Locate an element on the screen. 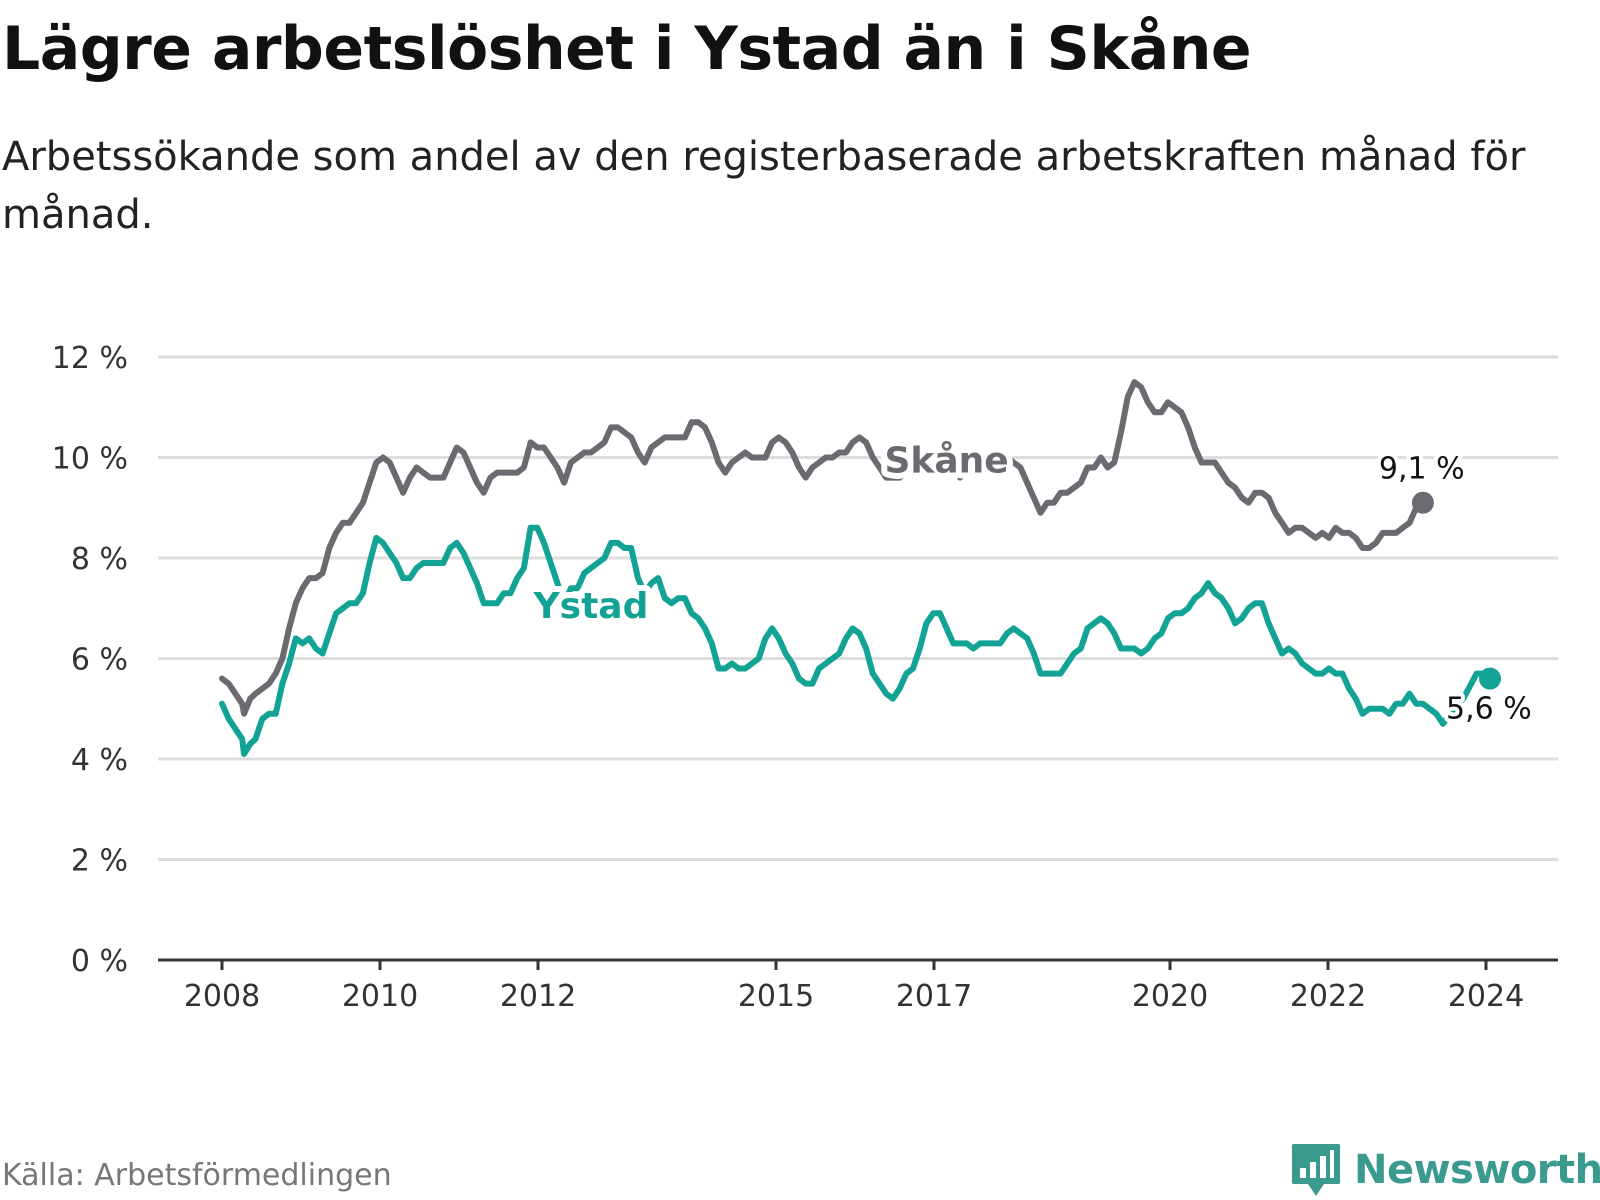  brand-logo: Newsworthy is located at coordinates (1445, 1170).